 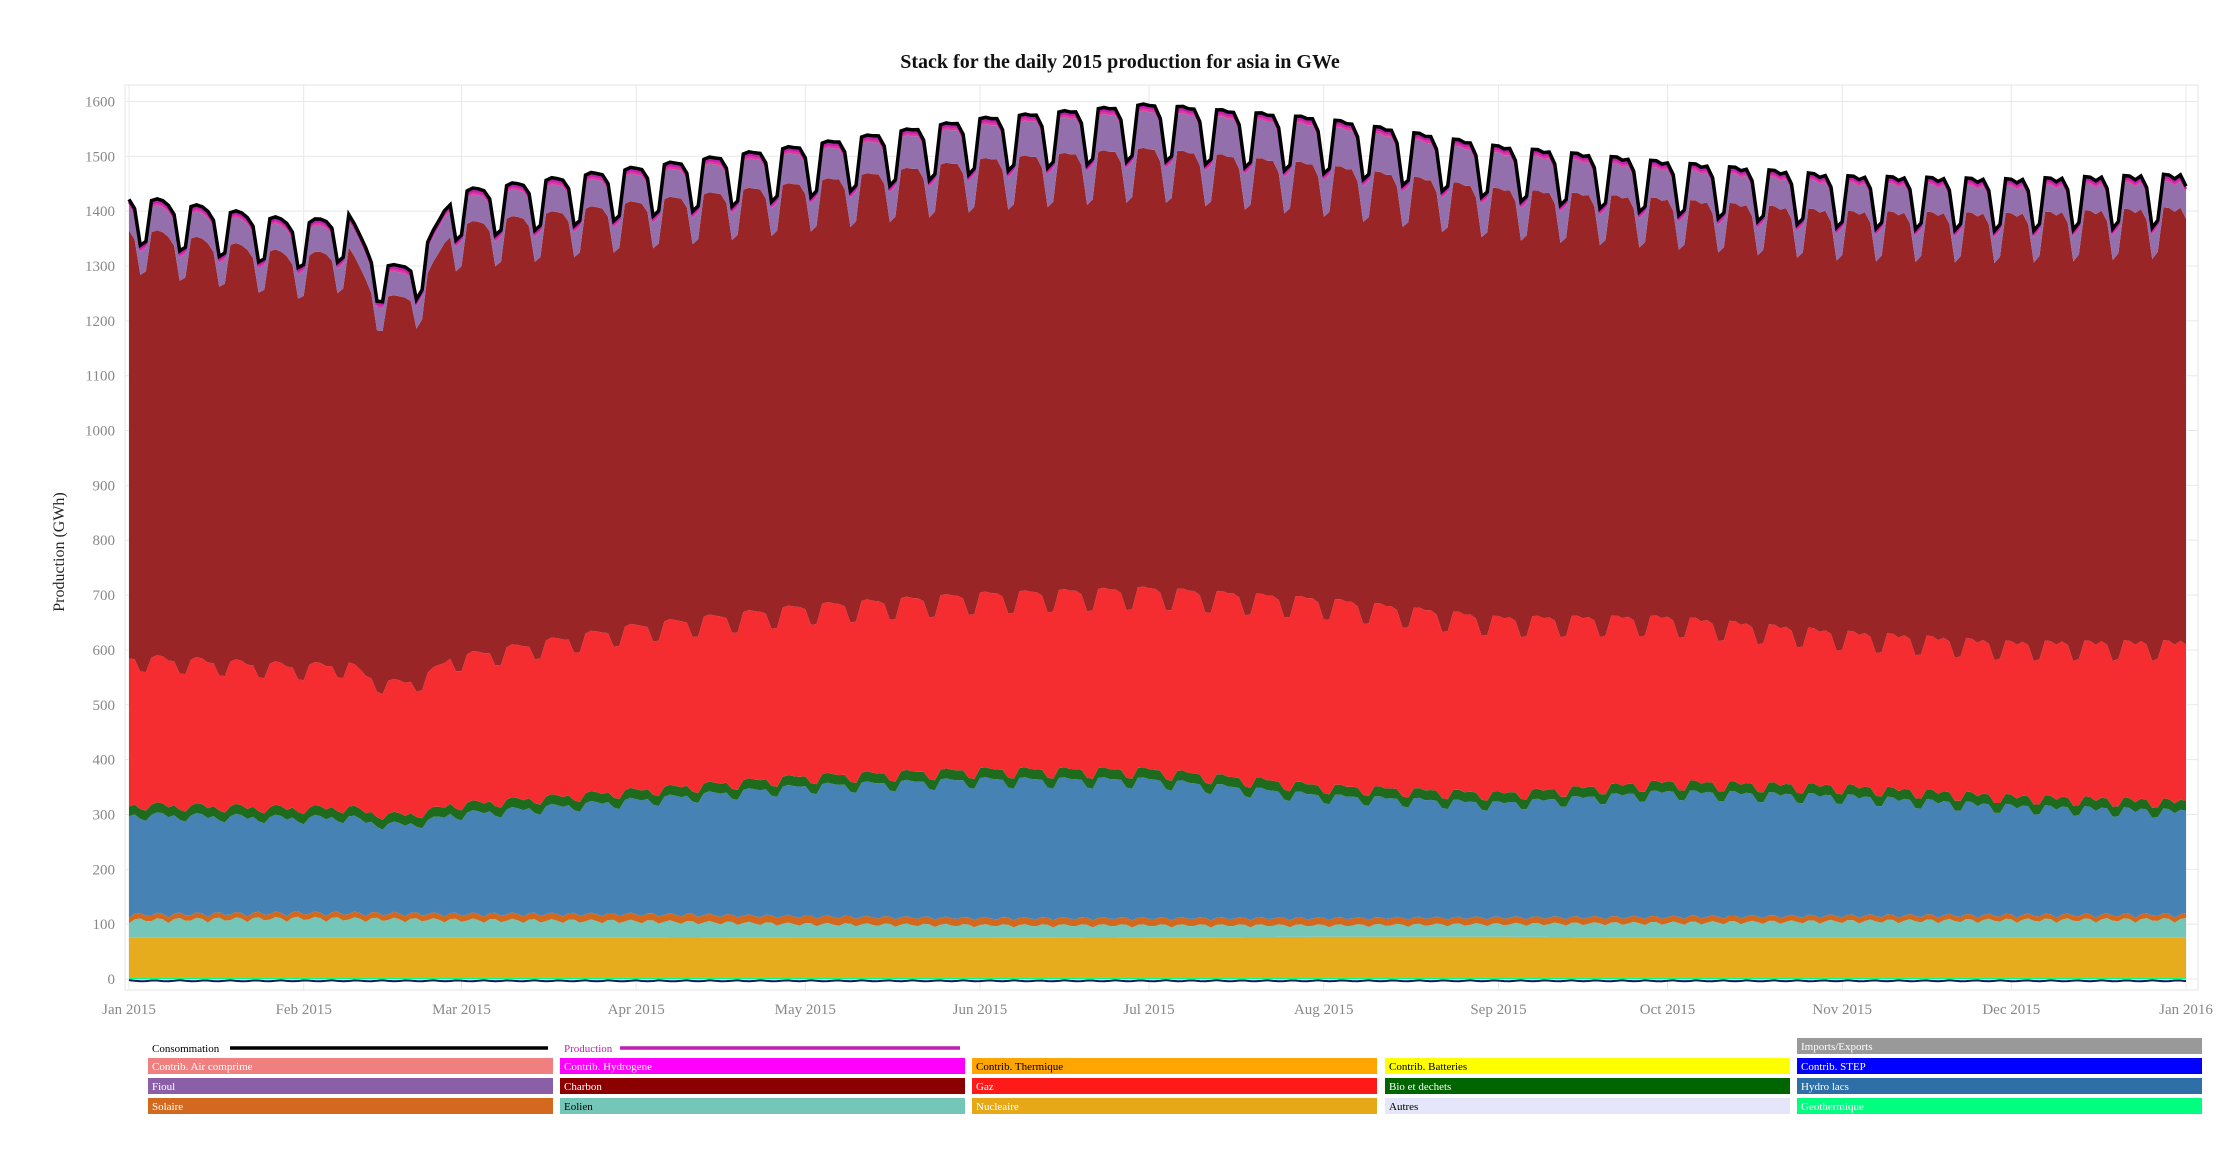 I want to click on y-tick-label: 900, so click(x=104, y=486).